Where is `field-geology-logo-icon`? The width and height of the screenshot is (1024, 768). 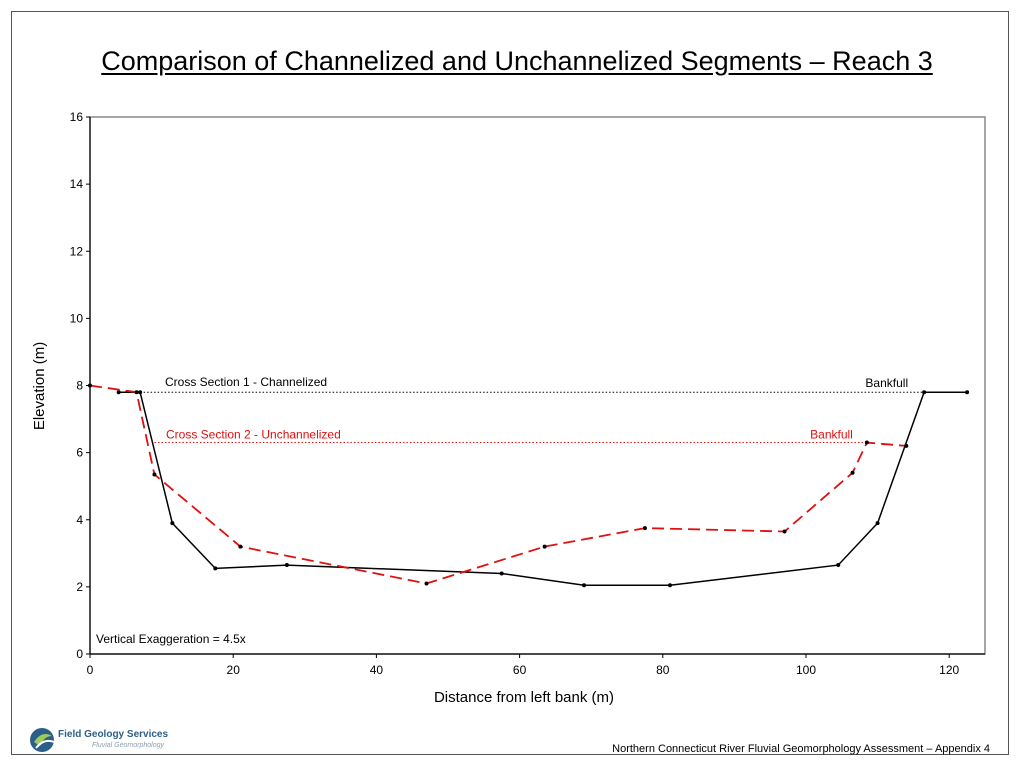
field-geology-logo-icon is located at coordinates (42, 740).